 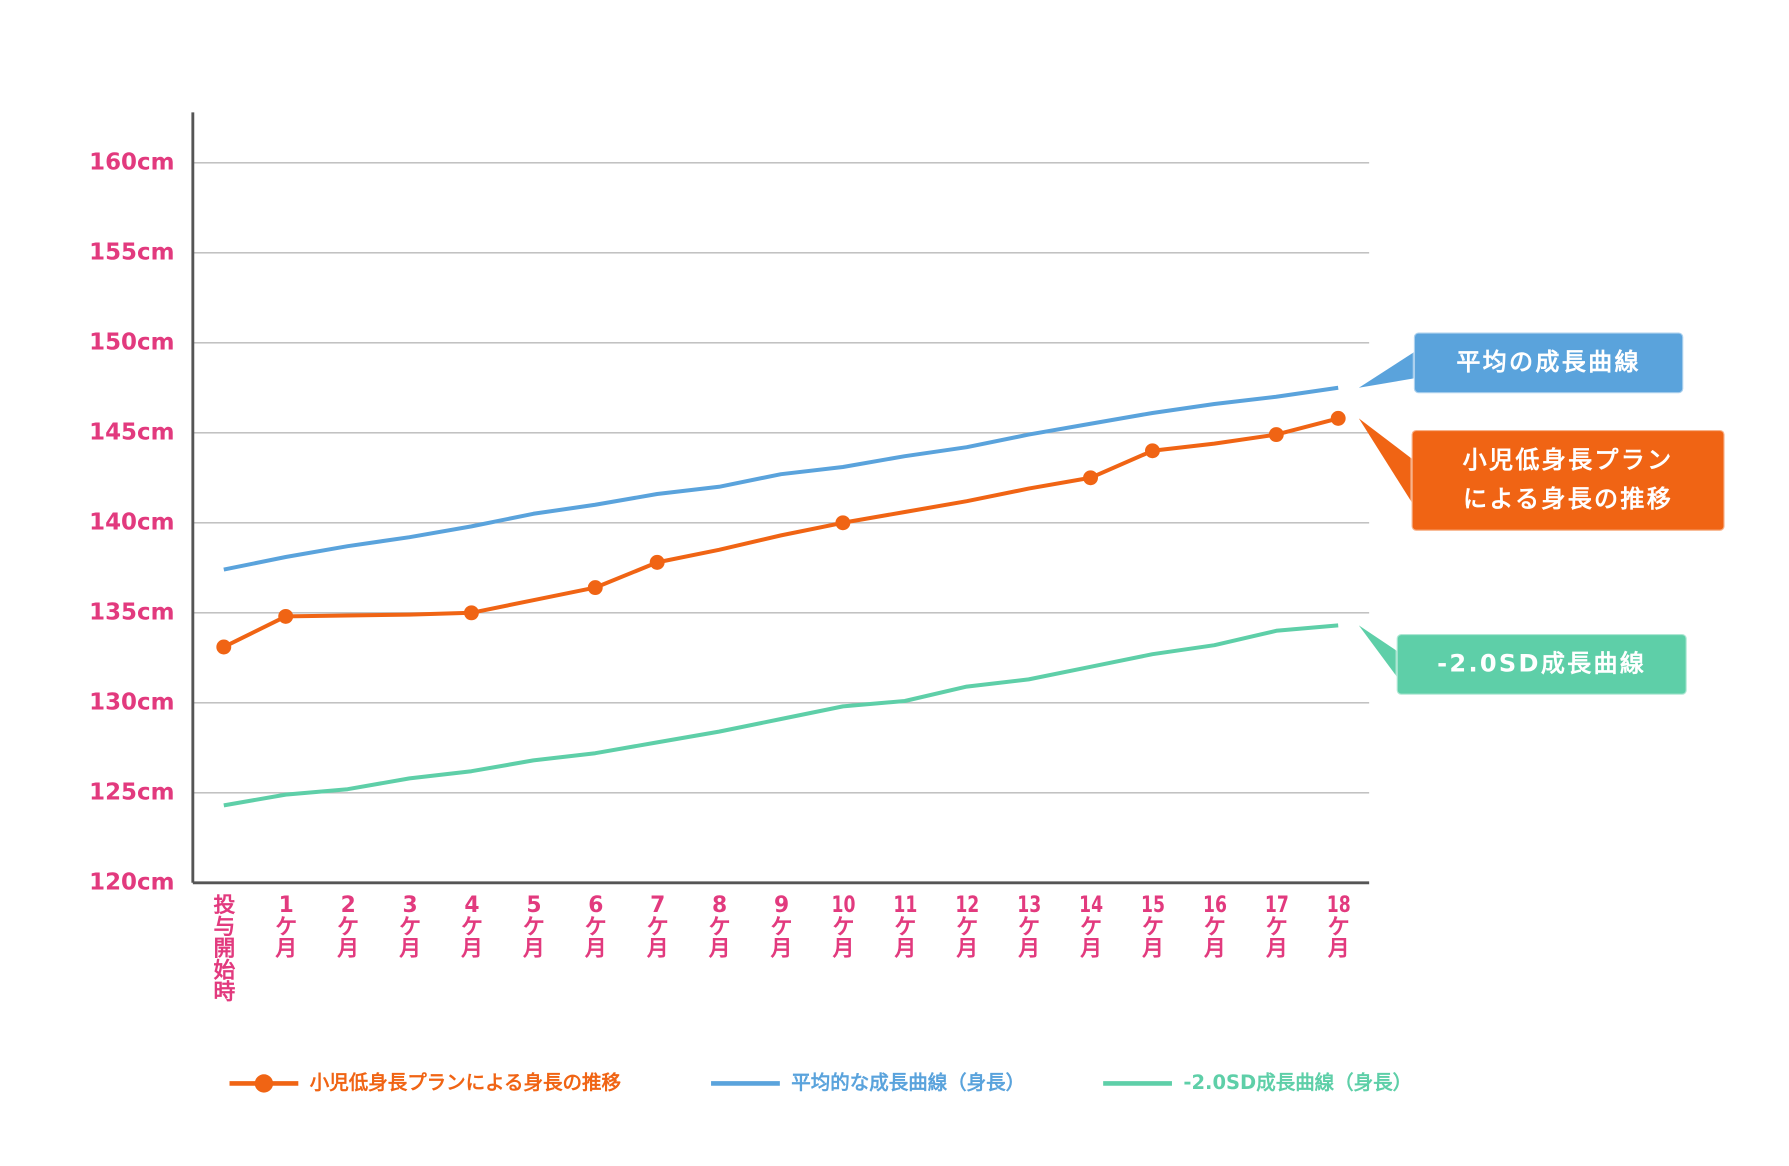 I want to click on callout-text: 小児低身長プランによる身長の推移, so click(x=1568, y=479).